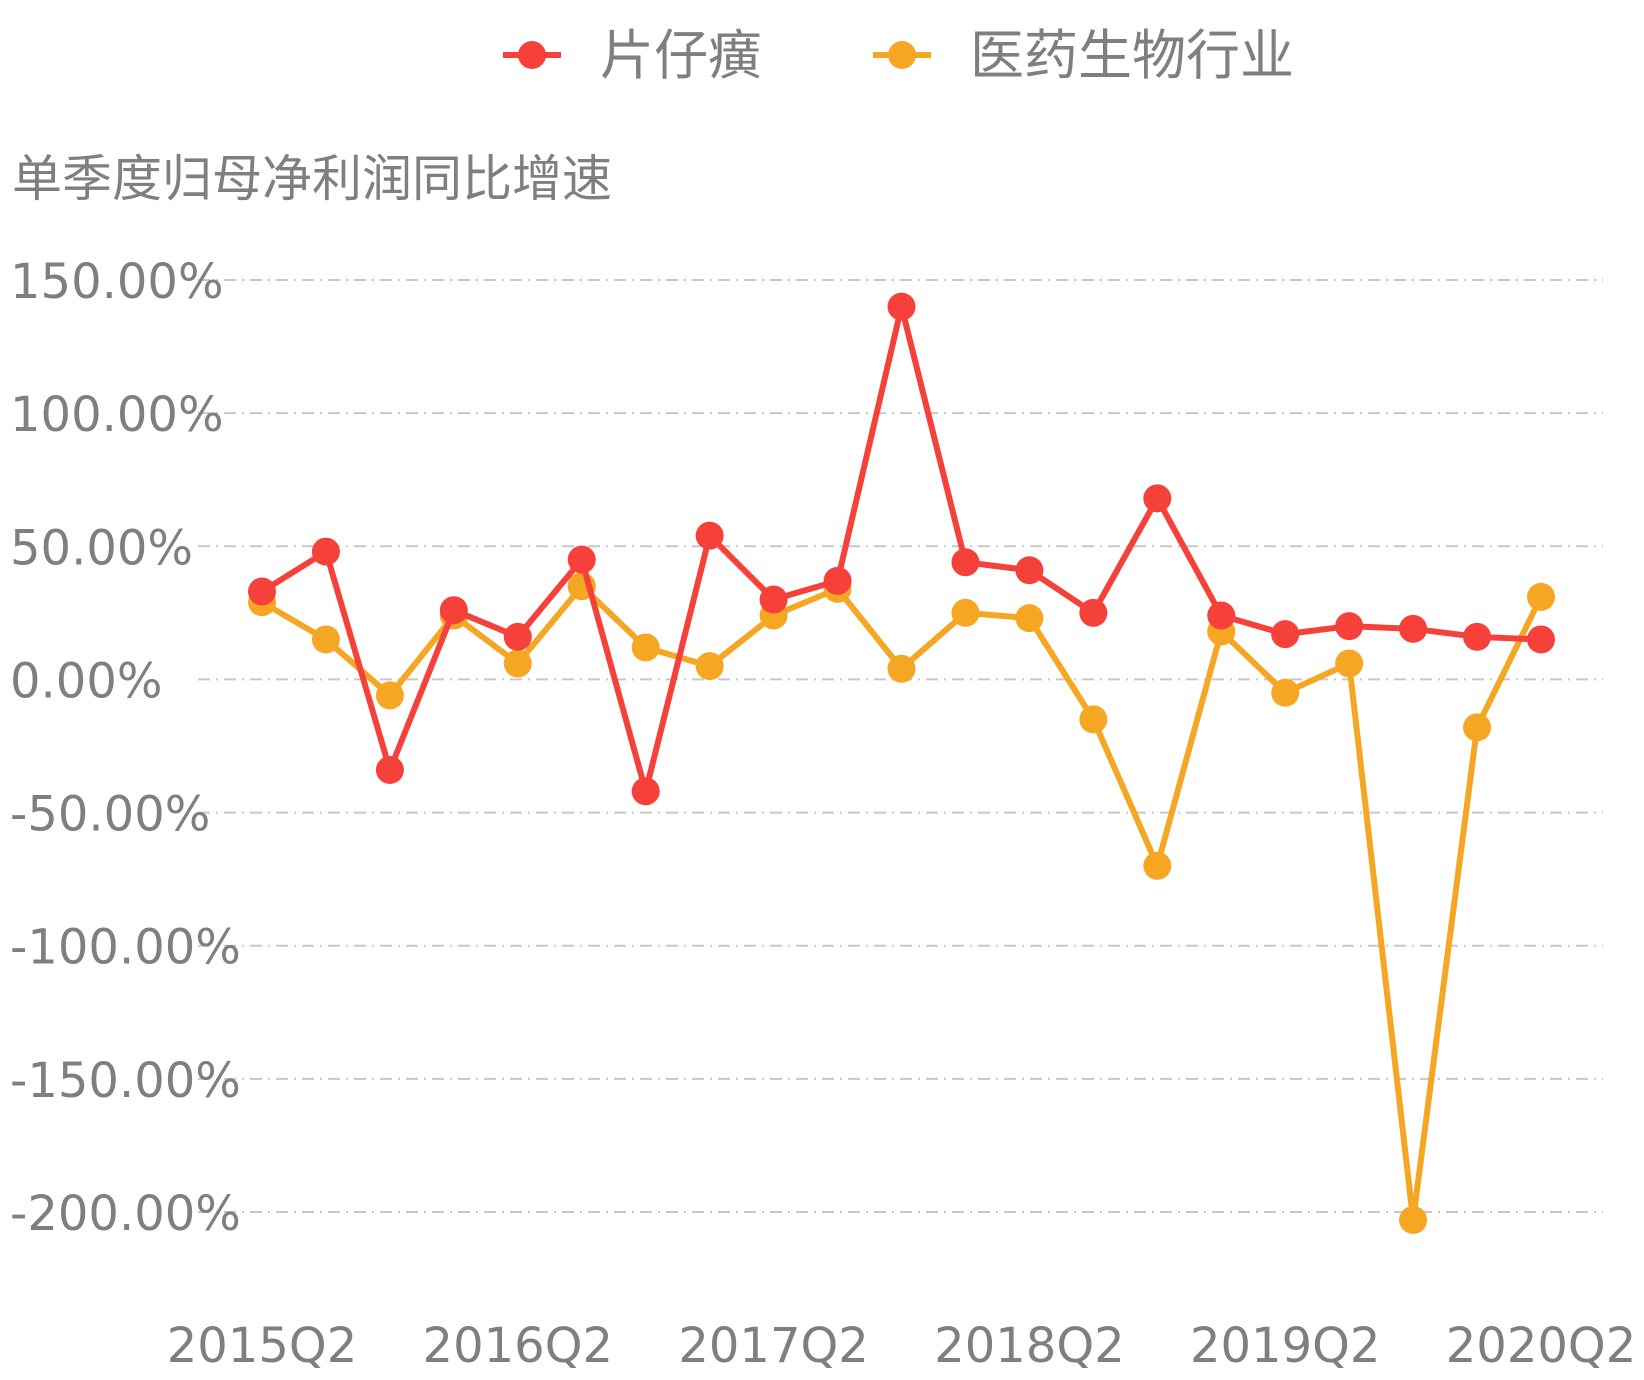  What do you see at coordinates (681, 55) in the screenshot?
I see `legend-label: 片仔癀` at bounding box center [681, 55].